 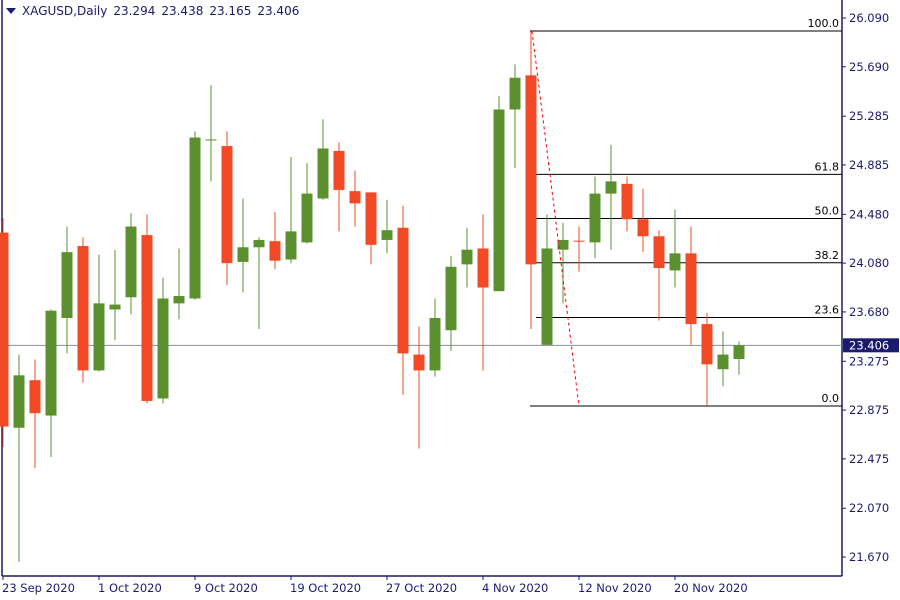 What do you see at coordinates (827, 210) in the screenshot?
I see `fib-level-label: 50.0` at bounding box center [827, 210].